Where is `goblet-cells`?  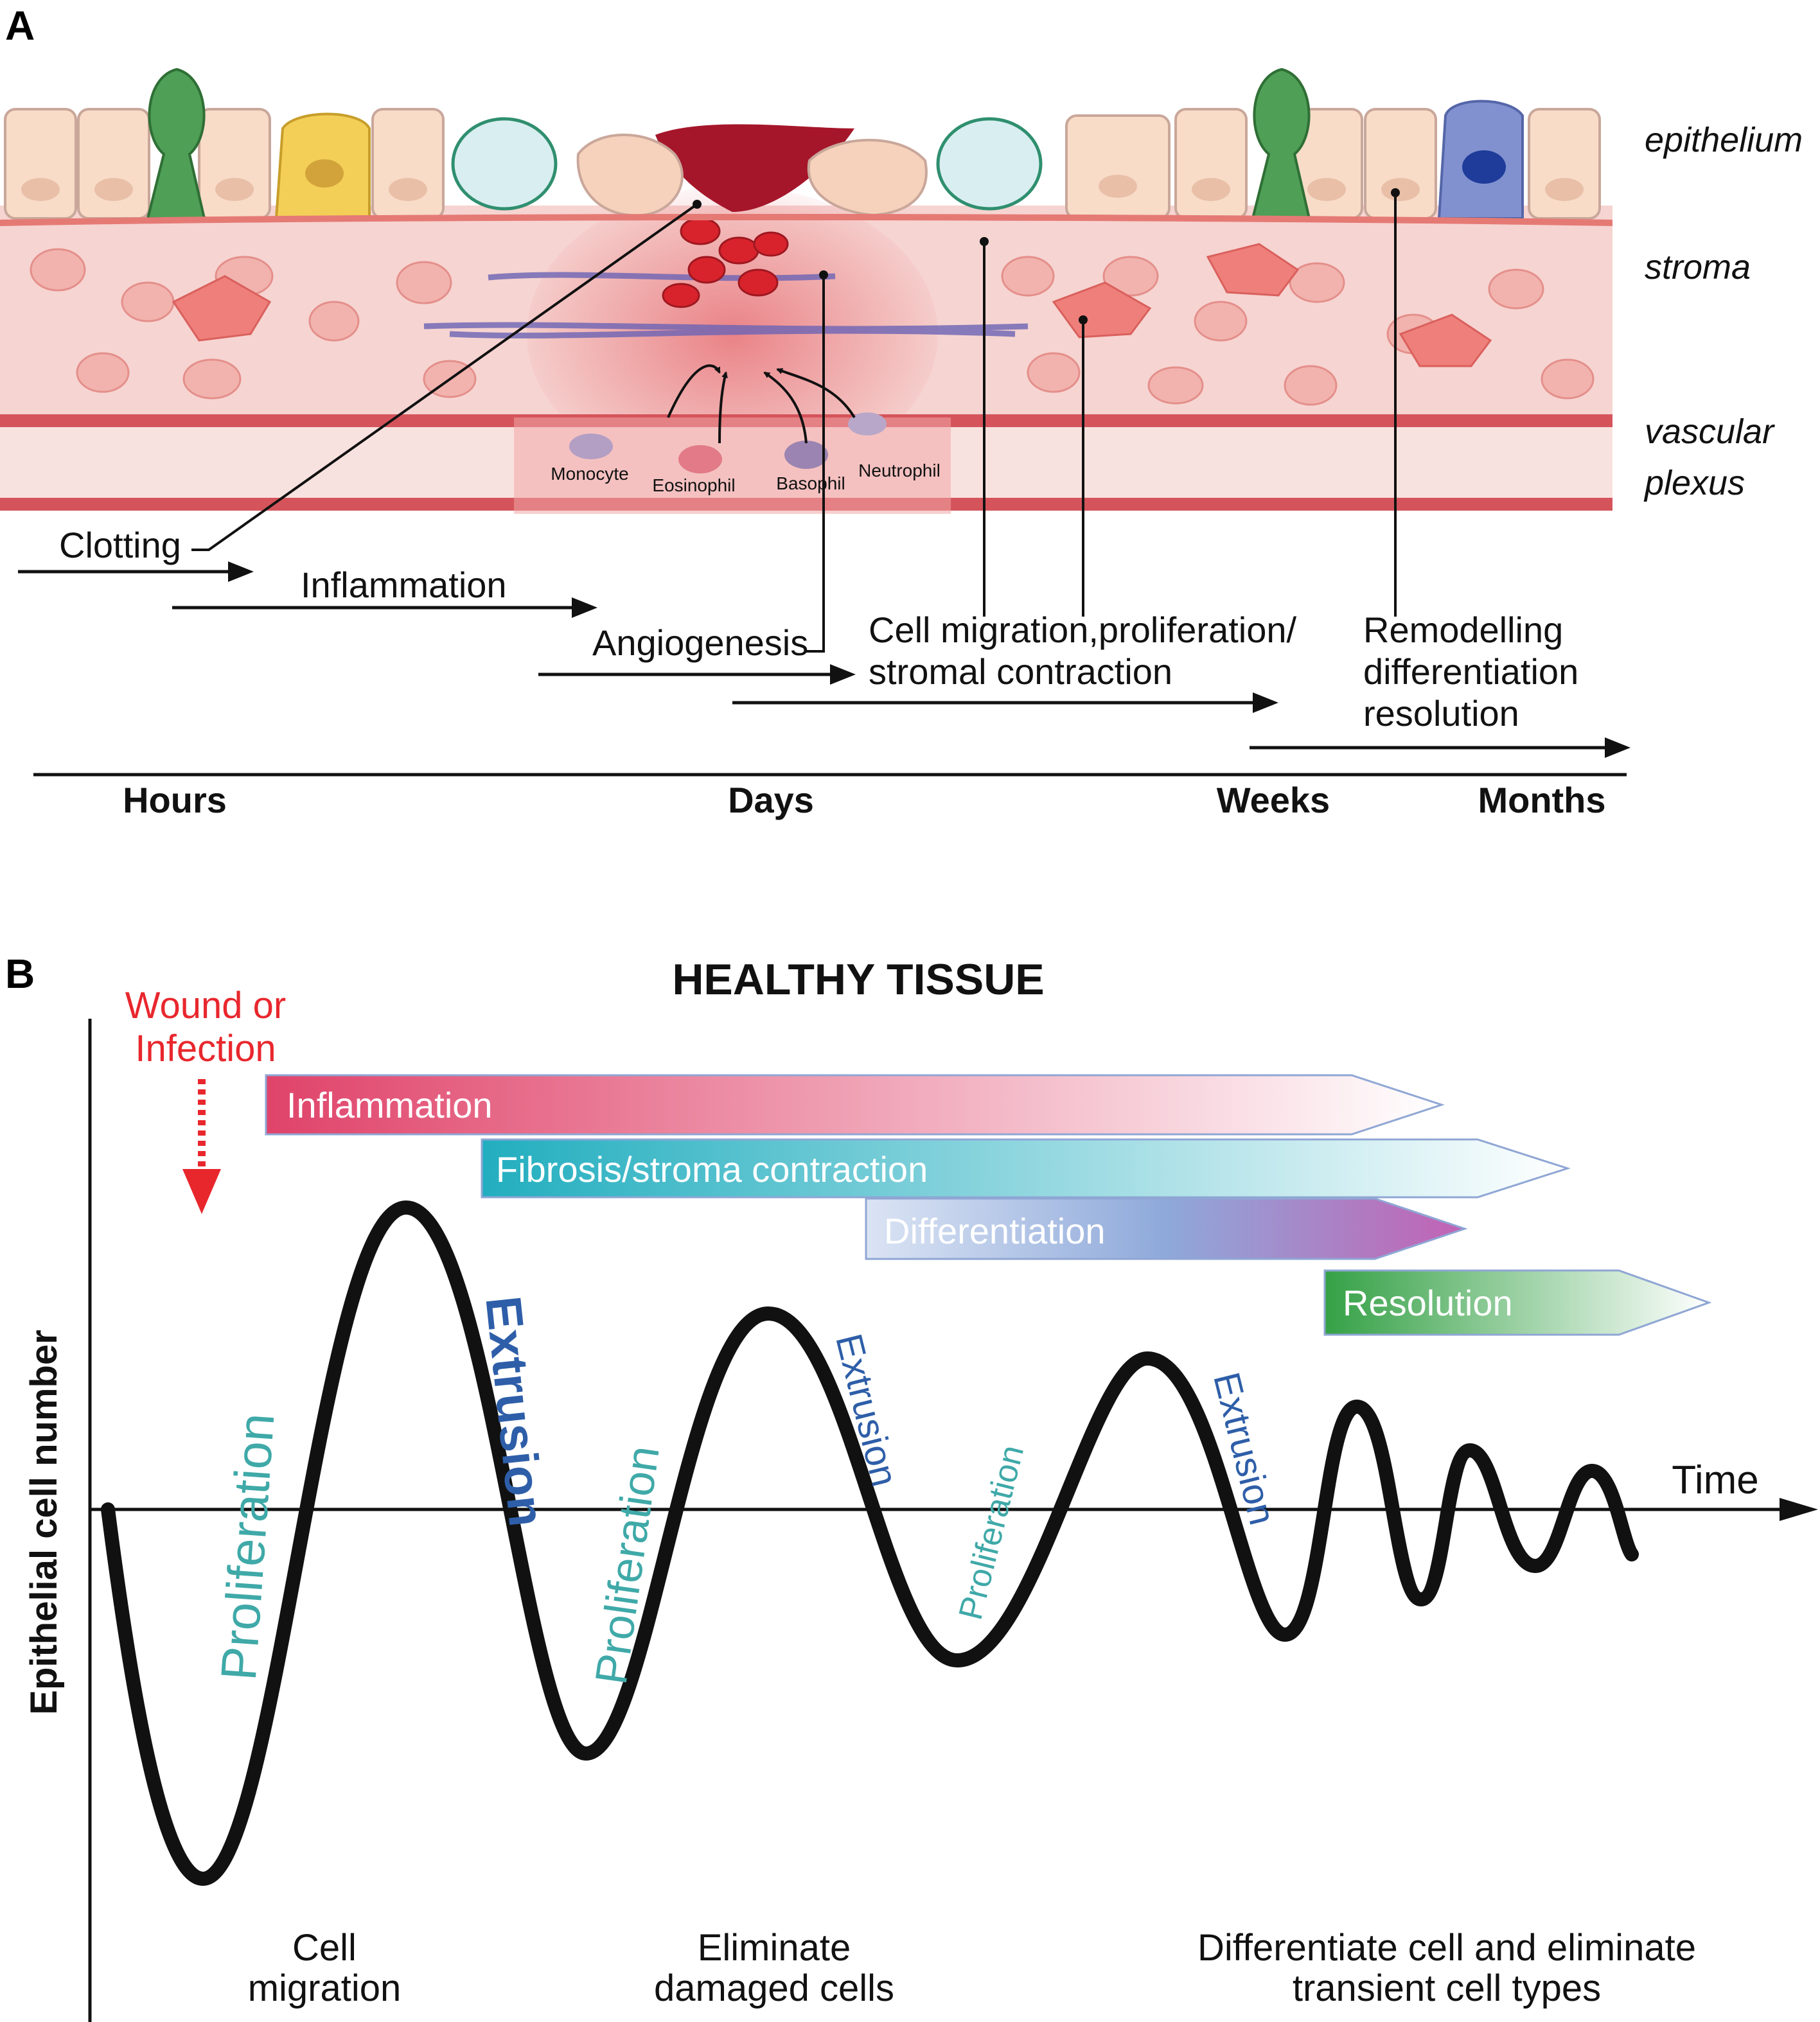 goblet-cells is located at coordinates (728, 143).